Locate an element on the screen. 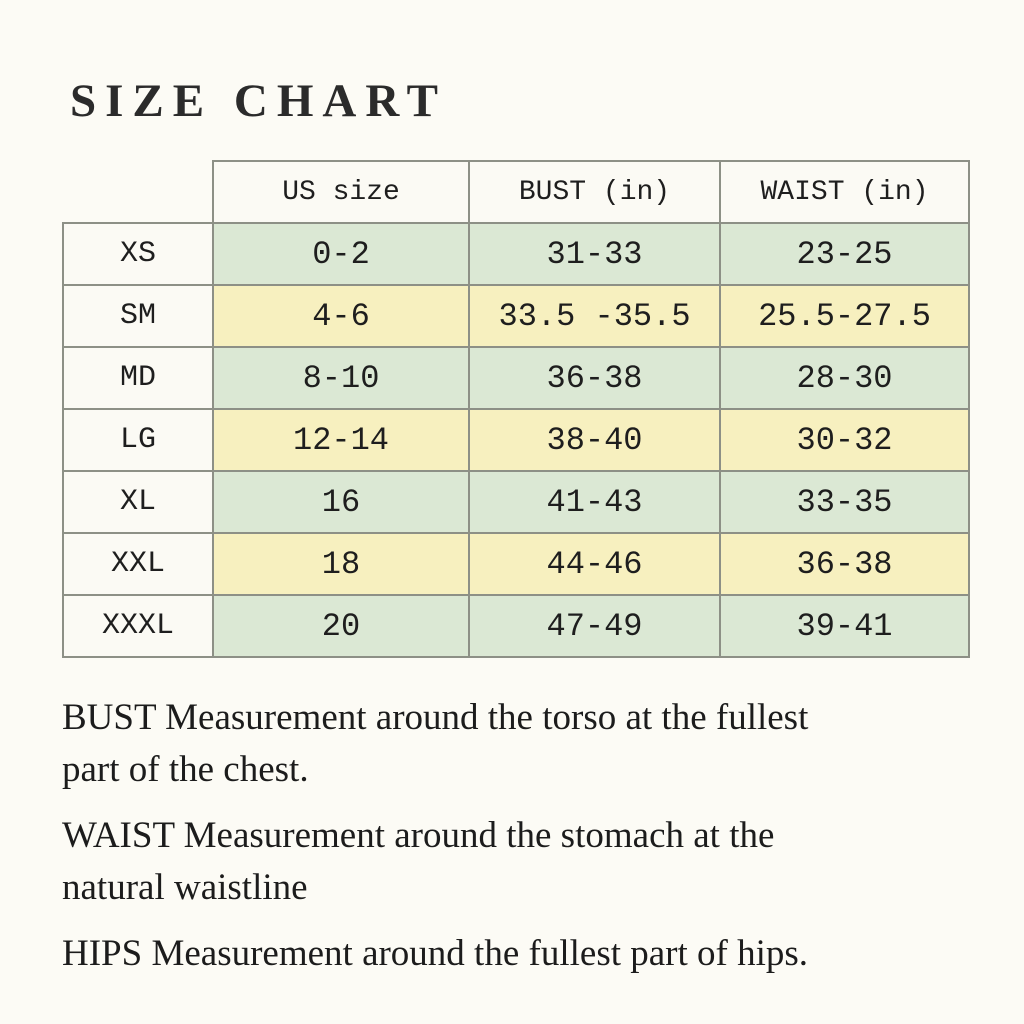  table-row-xl: XL 16 41-43 33-35 is located at coordinates (516, 502).